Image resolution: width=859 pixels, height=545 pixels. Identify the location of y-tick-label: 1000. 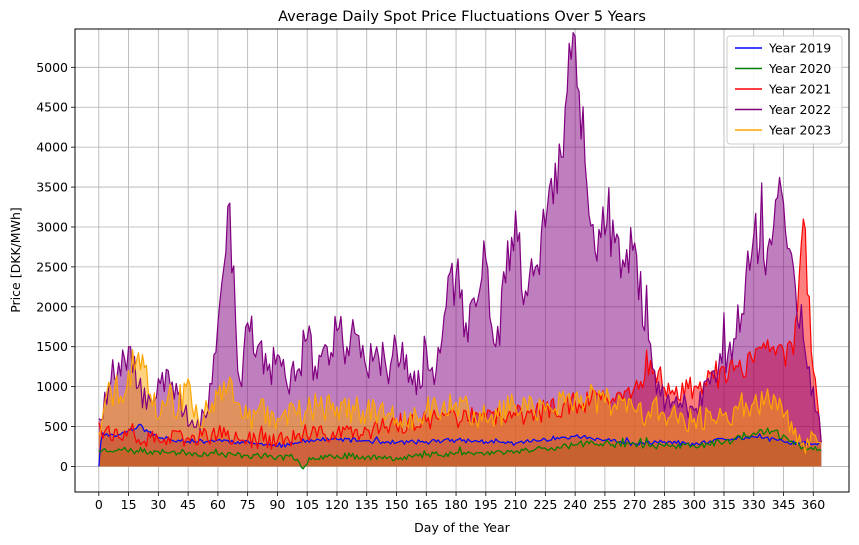
(52, 386).